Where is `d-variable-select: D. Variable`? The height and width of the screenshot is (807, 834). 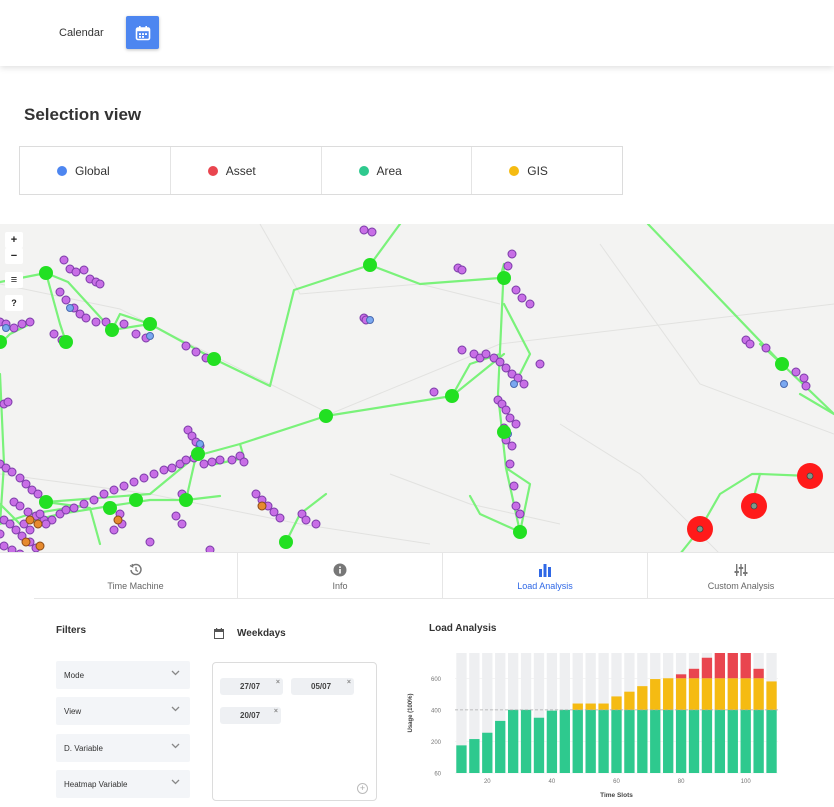
d-variable-select: D. Variable is located at coordinates (123, 748).